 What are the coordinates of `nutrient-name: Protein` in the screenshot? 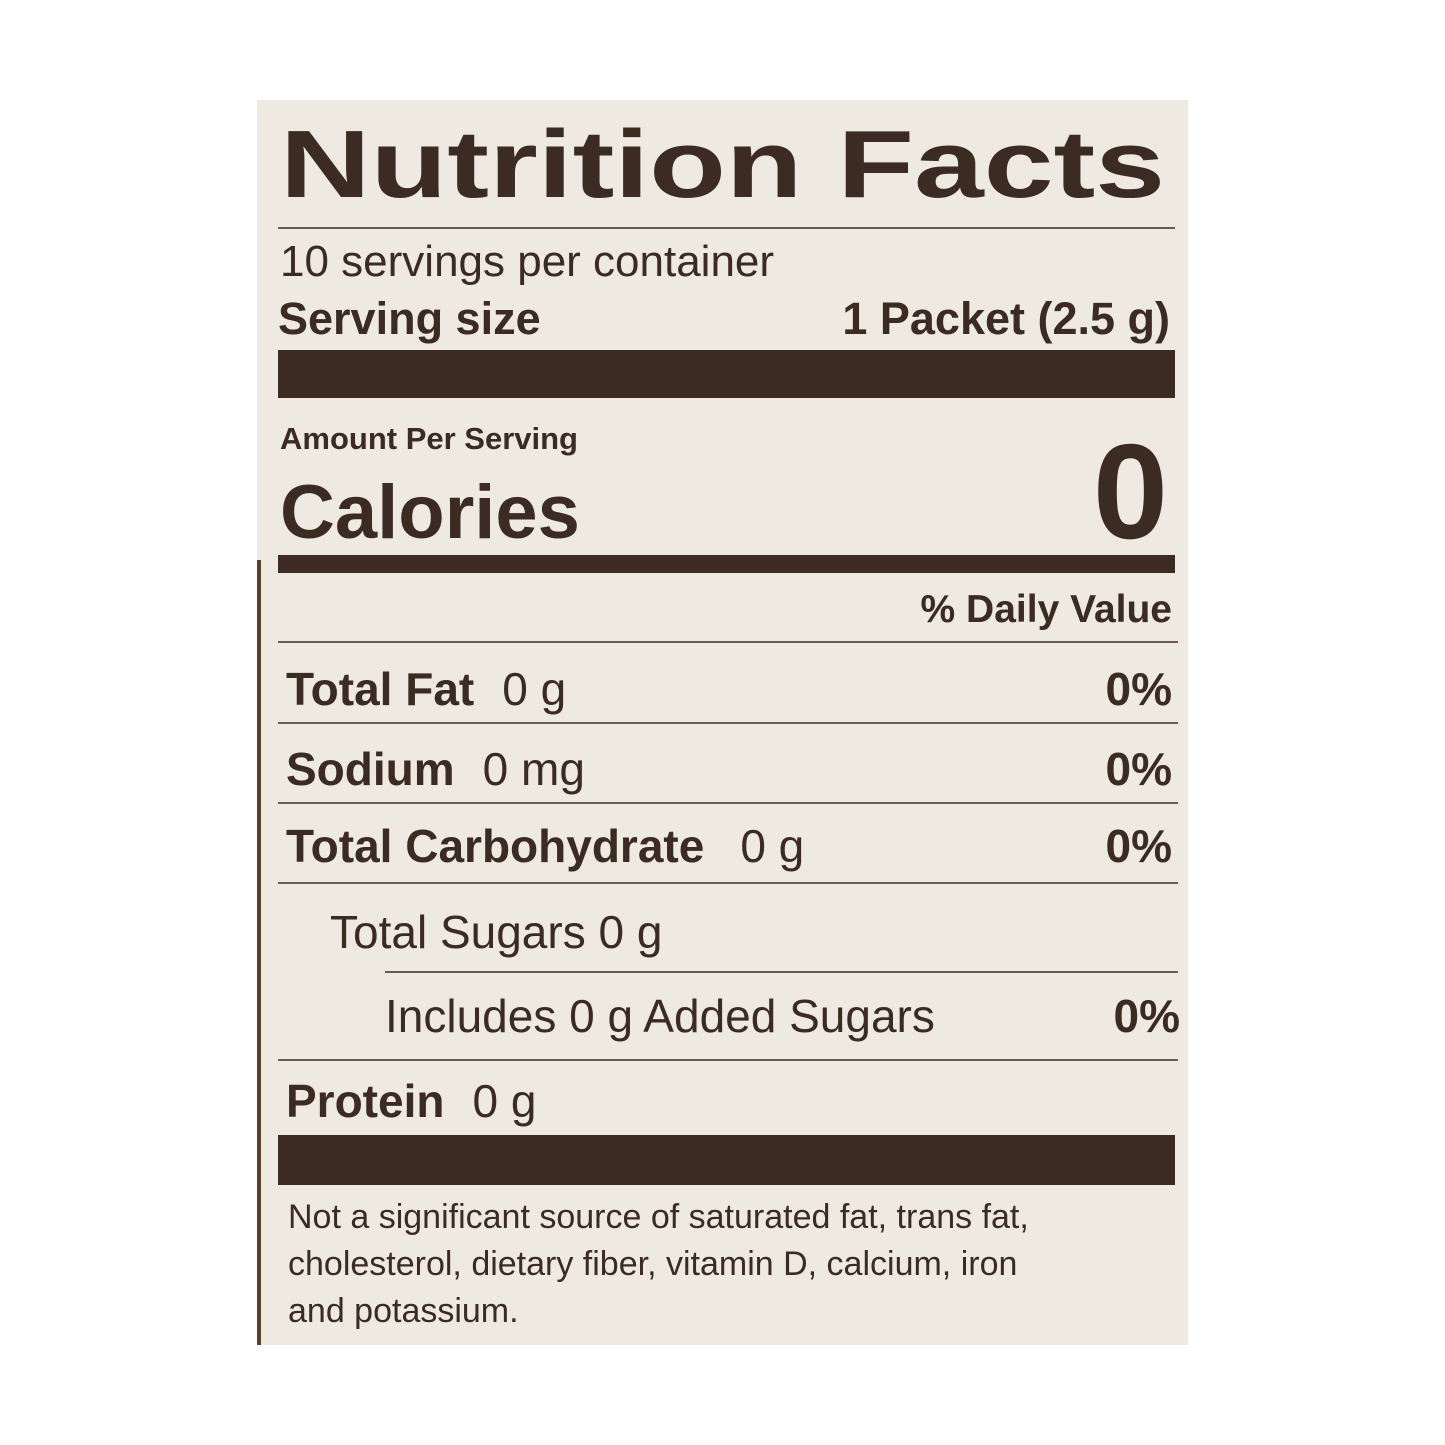 It's located at (365, 1101).